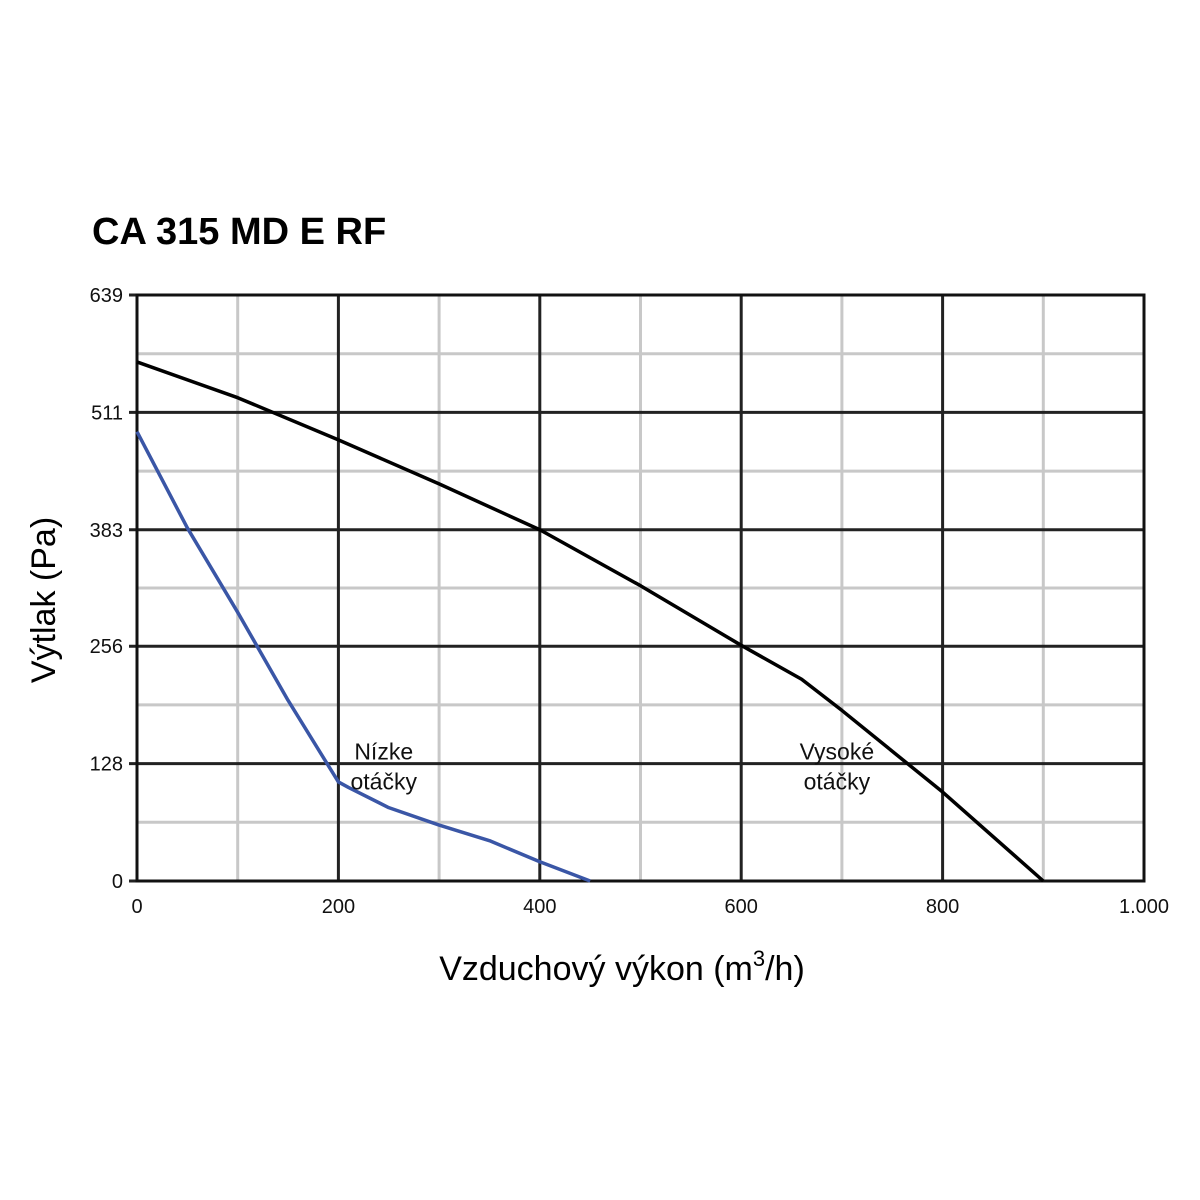 This screenshot has width=1200, height=1200. I want to click on series-line-nizke-otacky, so click(363, 656).